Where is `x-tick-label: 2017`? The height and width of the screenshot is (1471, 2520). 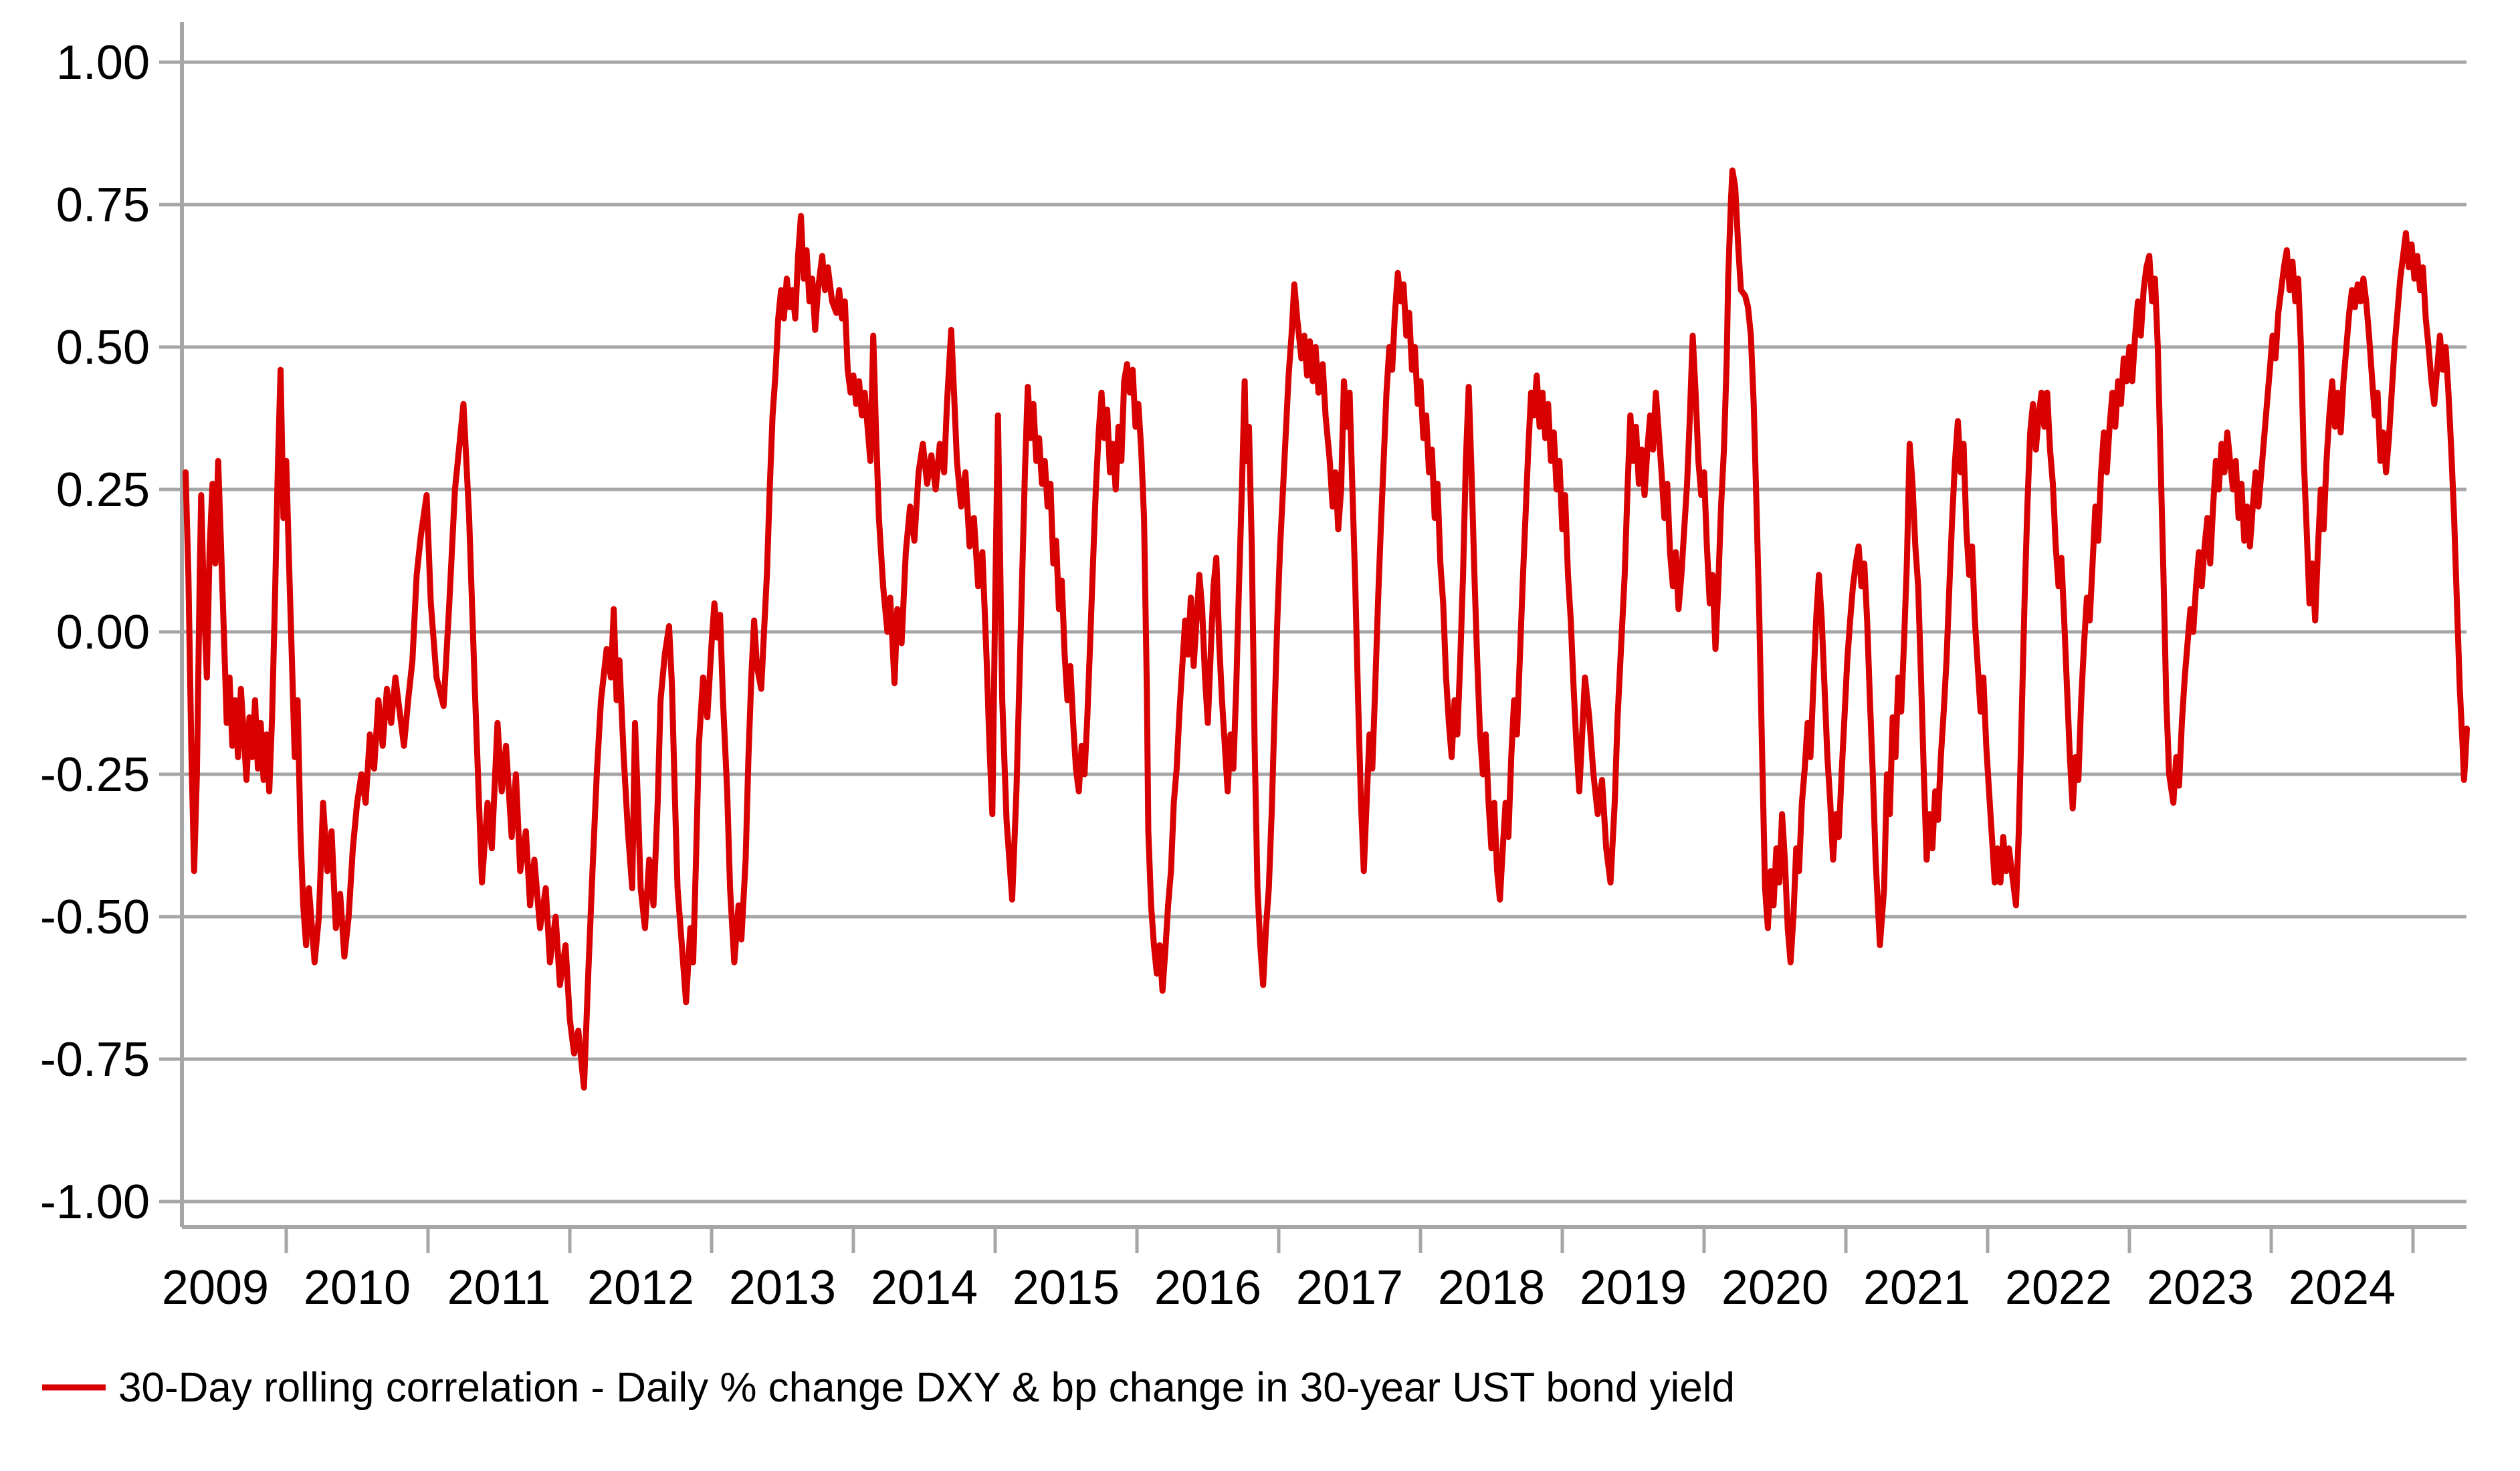
x-tick-label: 2017 is located at coordinates (1349, 1288).